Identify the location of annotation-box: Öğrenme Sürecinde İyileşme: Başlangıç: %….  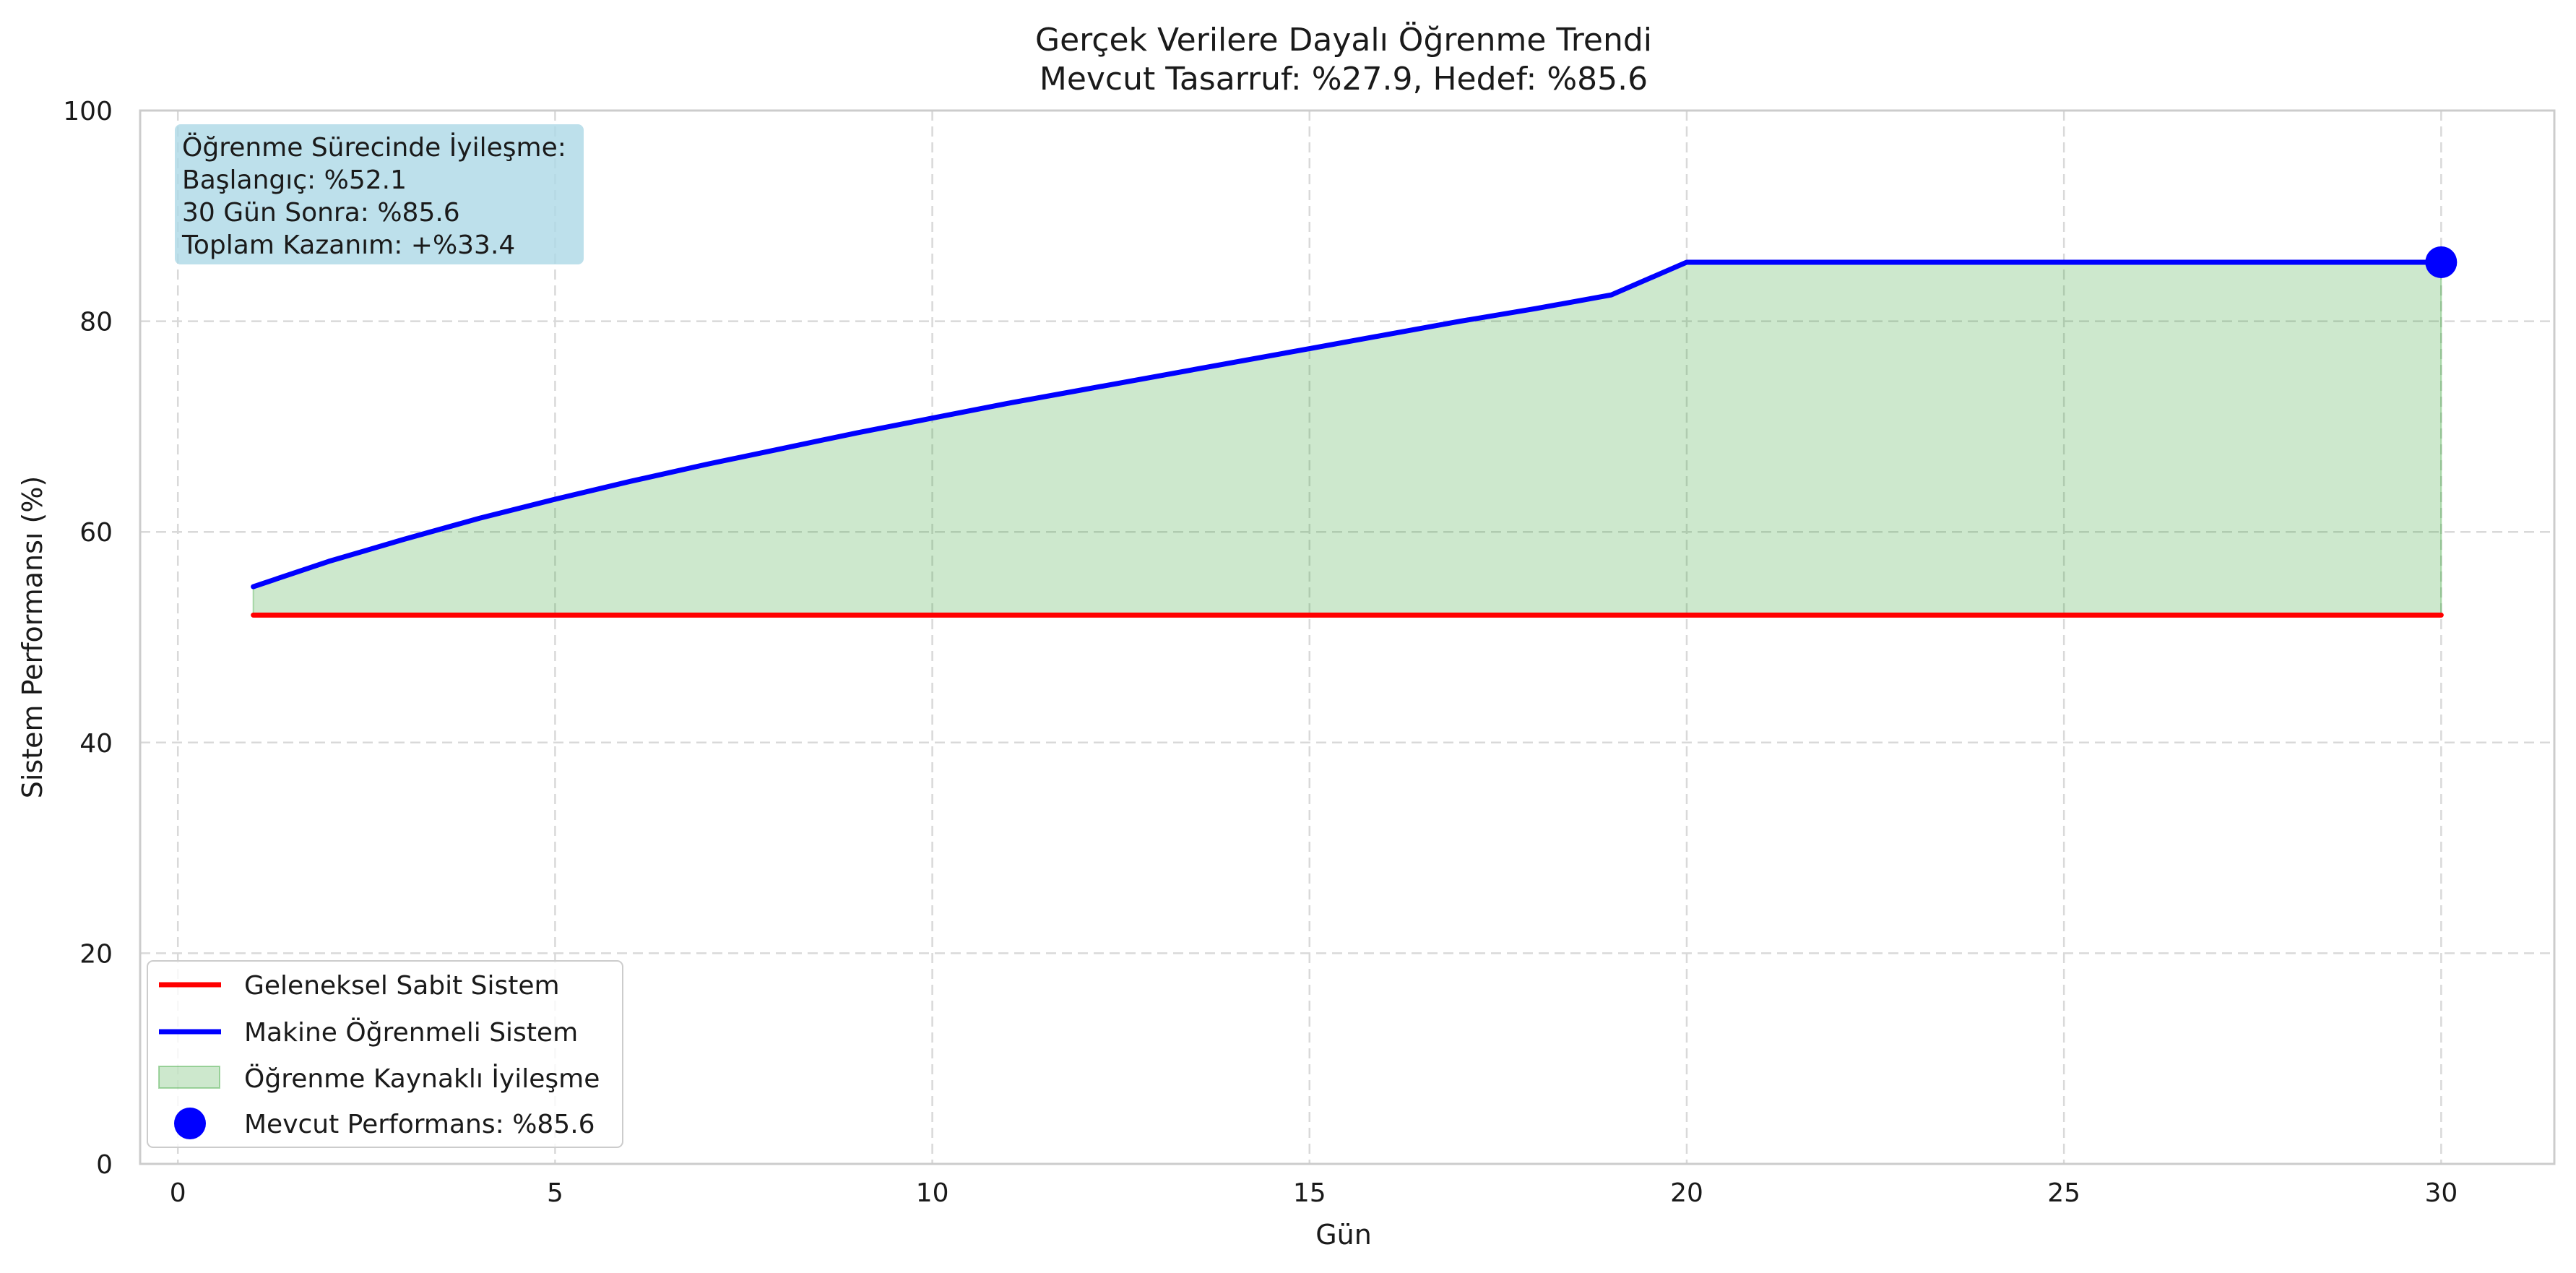
(380, 194).